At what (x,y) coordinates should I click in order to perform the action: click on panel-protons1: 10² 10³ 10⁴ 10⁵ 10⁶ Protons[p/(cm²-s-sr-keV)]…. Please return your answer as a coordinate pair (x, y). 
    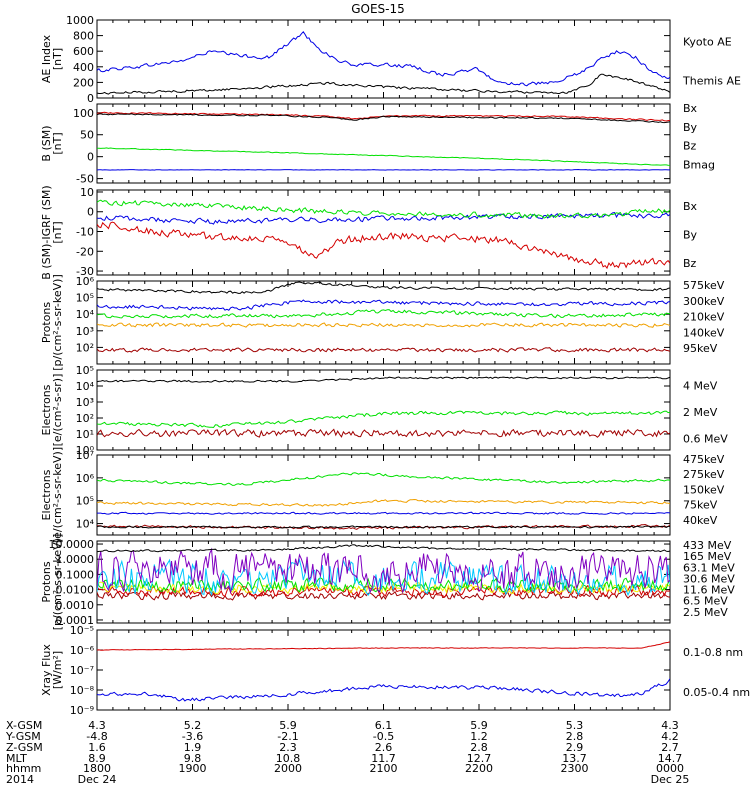
    Looking at the image, I should click on (382, 322).